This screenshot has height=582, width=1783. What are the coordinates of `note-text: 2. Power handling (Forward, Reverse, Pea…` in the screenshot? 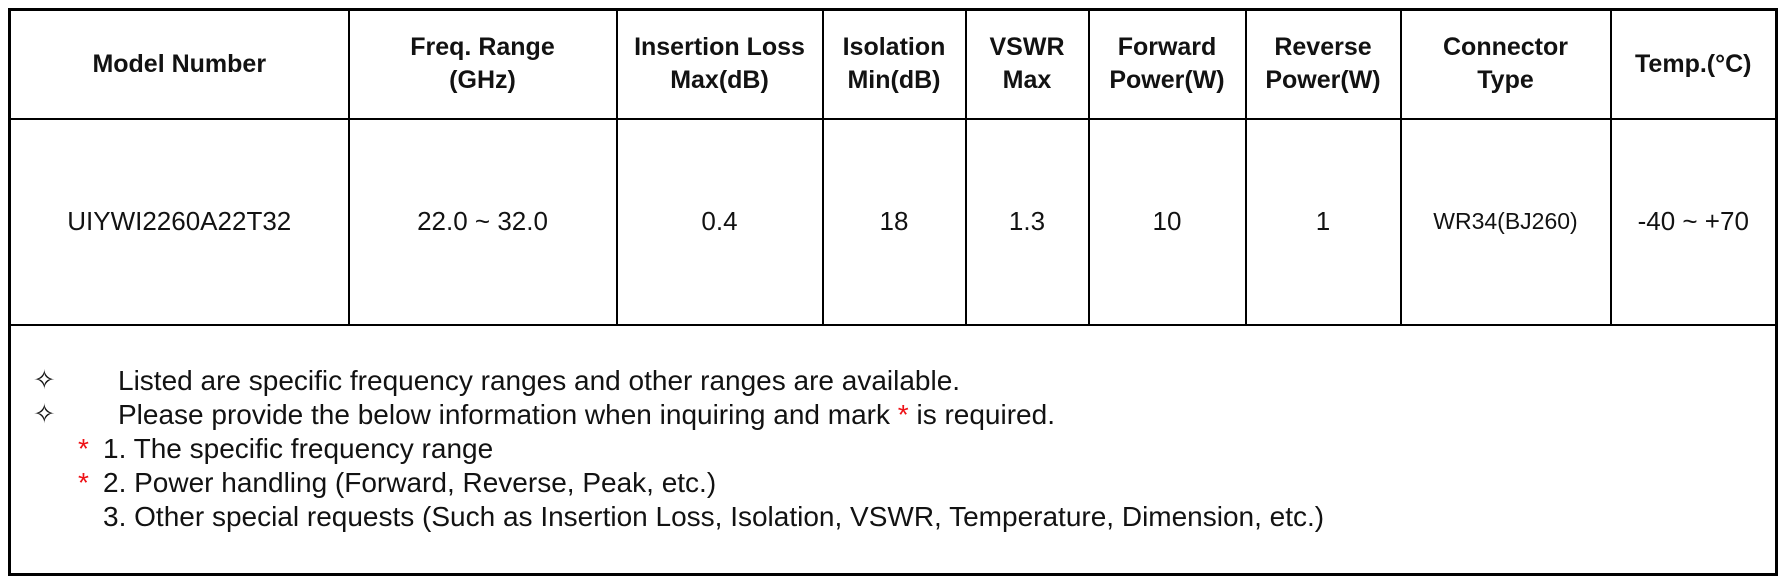 It's located at (410, 482).